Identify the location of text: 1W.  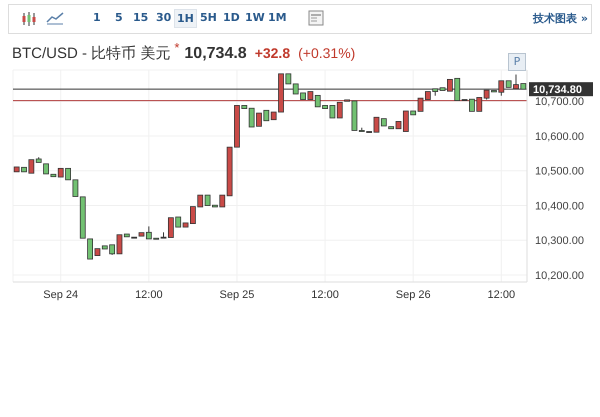
(255, 18).